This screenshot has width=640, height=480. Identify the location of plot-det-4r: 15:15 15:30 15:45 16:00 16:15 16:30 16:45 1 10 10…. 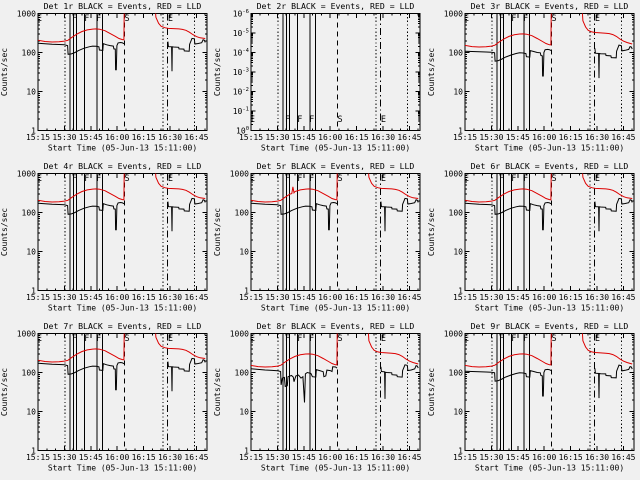
(107, 240).